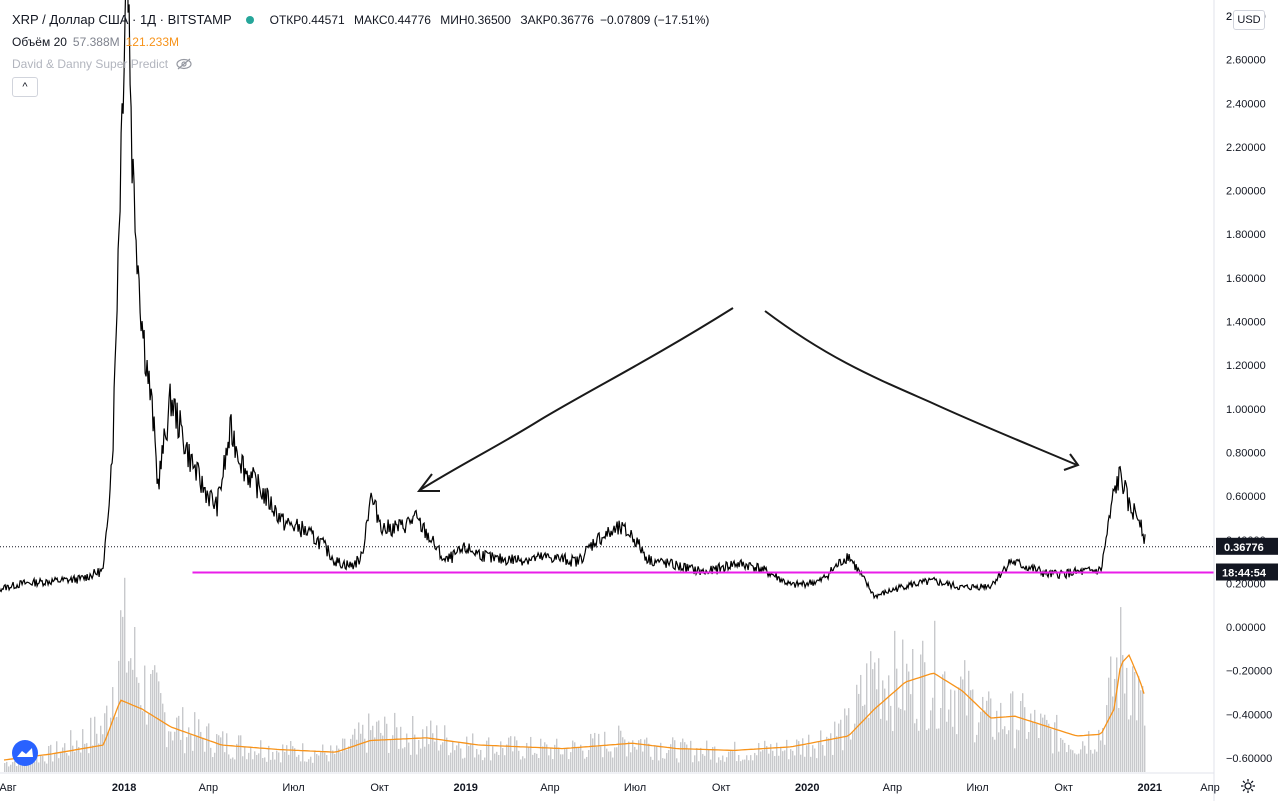  What do you see at coordinates (8, 788) in the screenshot?
I see `time-tick-label: Авг` at bounding box center [8, 788].